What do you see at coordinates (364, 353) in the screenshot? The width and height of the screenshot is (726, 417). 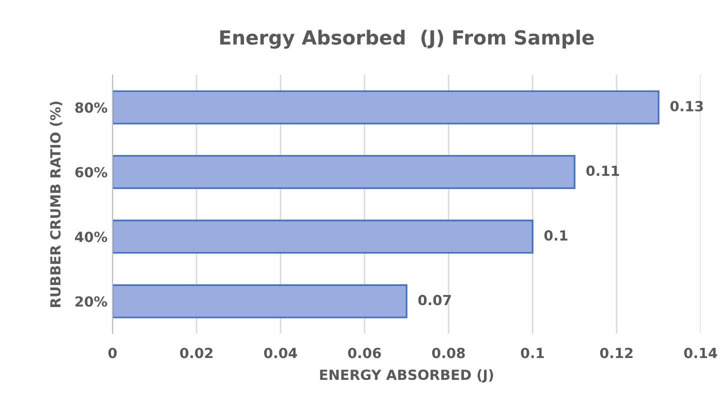 I see `x-tick-label: 0.06` at bounding box center [364, 353].